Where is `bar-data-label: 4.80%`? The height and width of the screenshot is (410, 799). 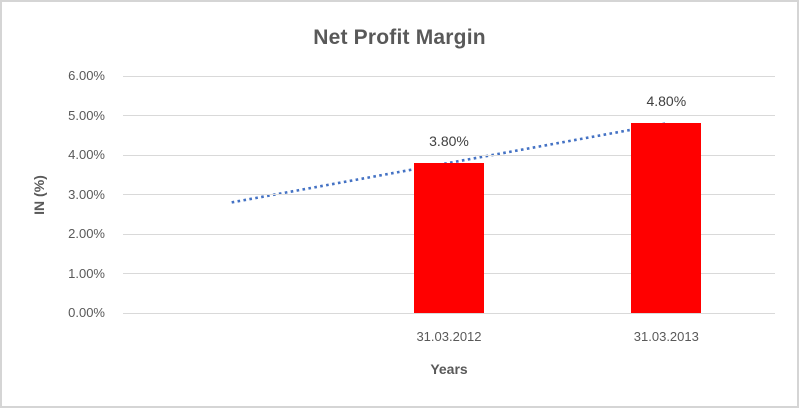
bar-data-label: 4.80% is located at coordinates (666, 101).